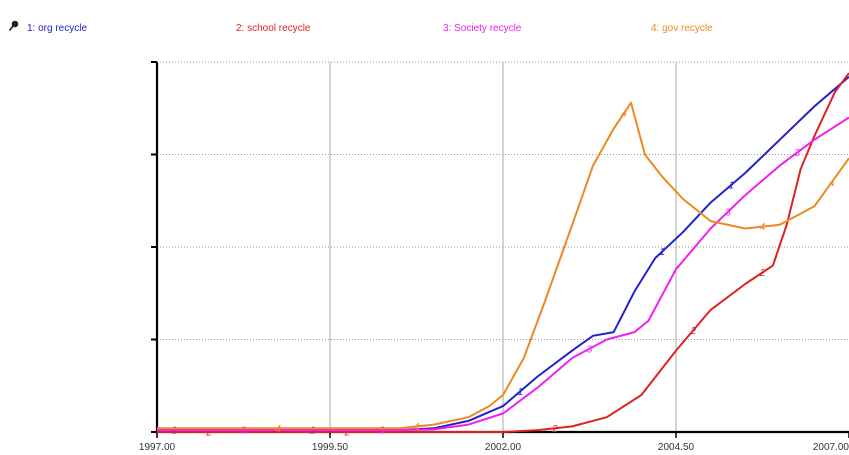  Describe the element at coordinates (57, 28) in the screenshot. I see `legend-entry: 1: org recycle` at that location.